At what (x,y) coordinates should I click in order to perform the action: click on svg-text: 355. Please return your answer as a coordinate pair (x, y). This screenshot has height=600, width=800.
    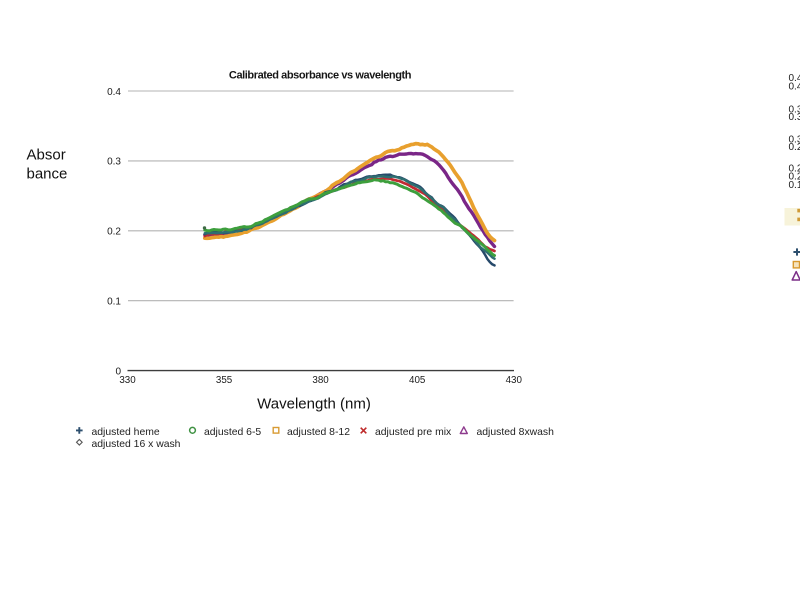
    Looking at the image, I should click on (224, 380).